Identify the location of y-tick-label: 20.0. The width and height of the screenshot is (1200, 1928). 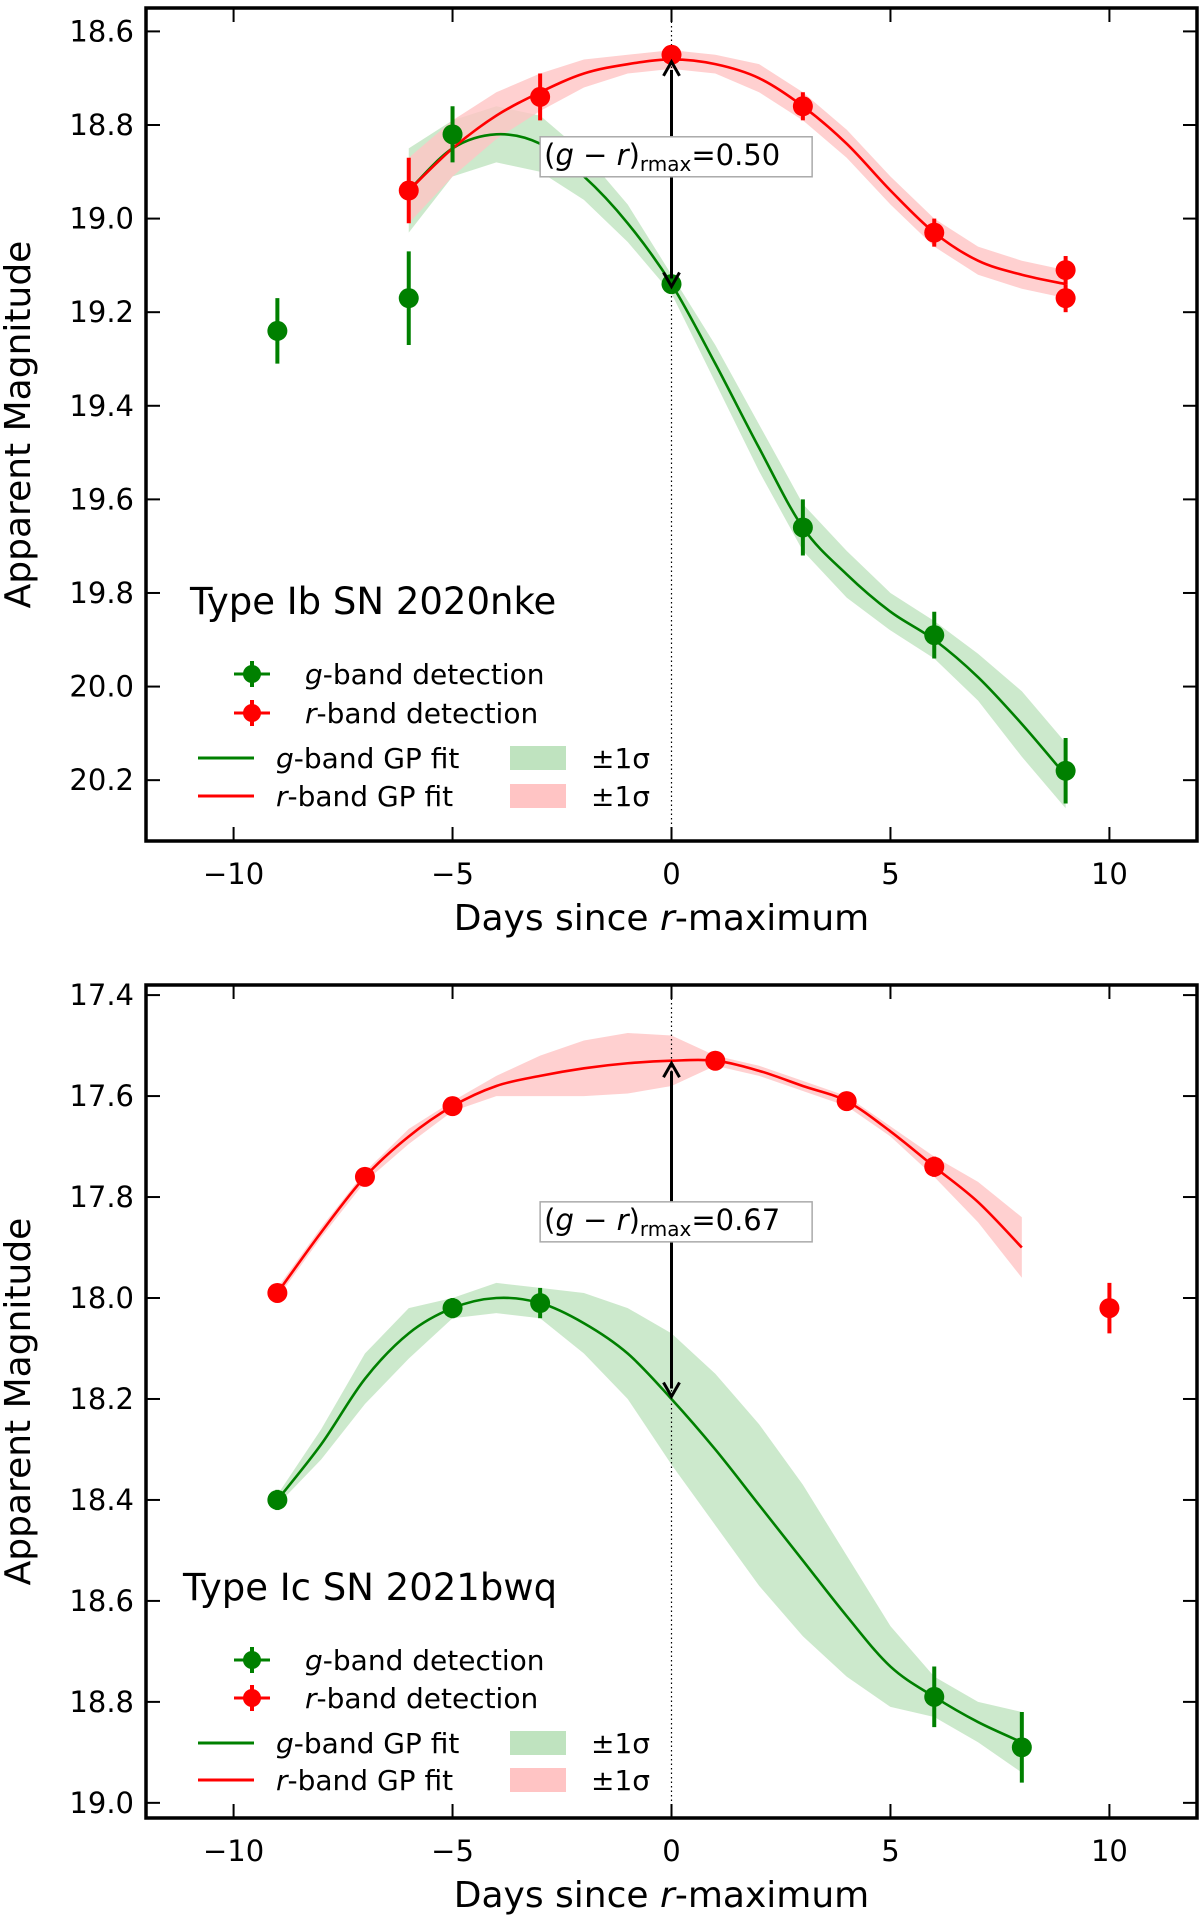
(101, 687).